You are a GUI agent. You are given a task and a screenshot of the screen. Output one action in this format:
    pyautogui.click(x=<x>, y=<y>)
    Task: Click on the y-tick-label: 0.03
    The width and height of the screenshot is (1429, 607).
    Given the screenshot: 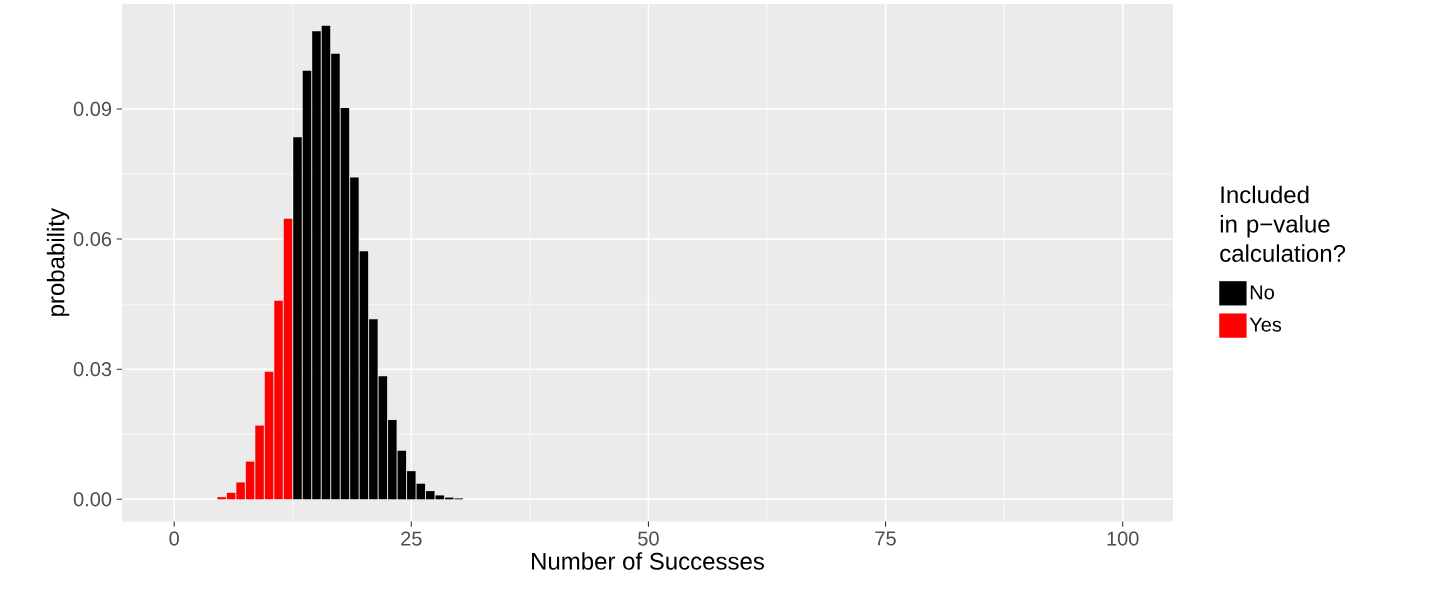 What is the action you would take?
    pyautogui.click(x=92, y=369)
    